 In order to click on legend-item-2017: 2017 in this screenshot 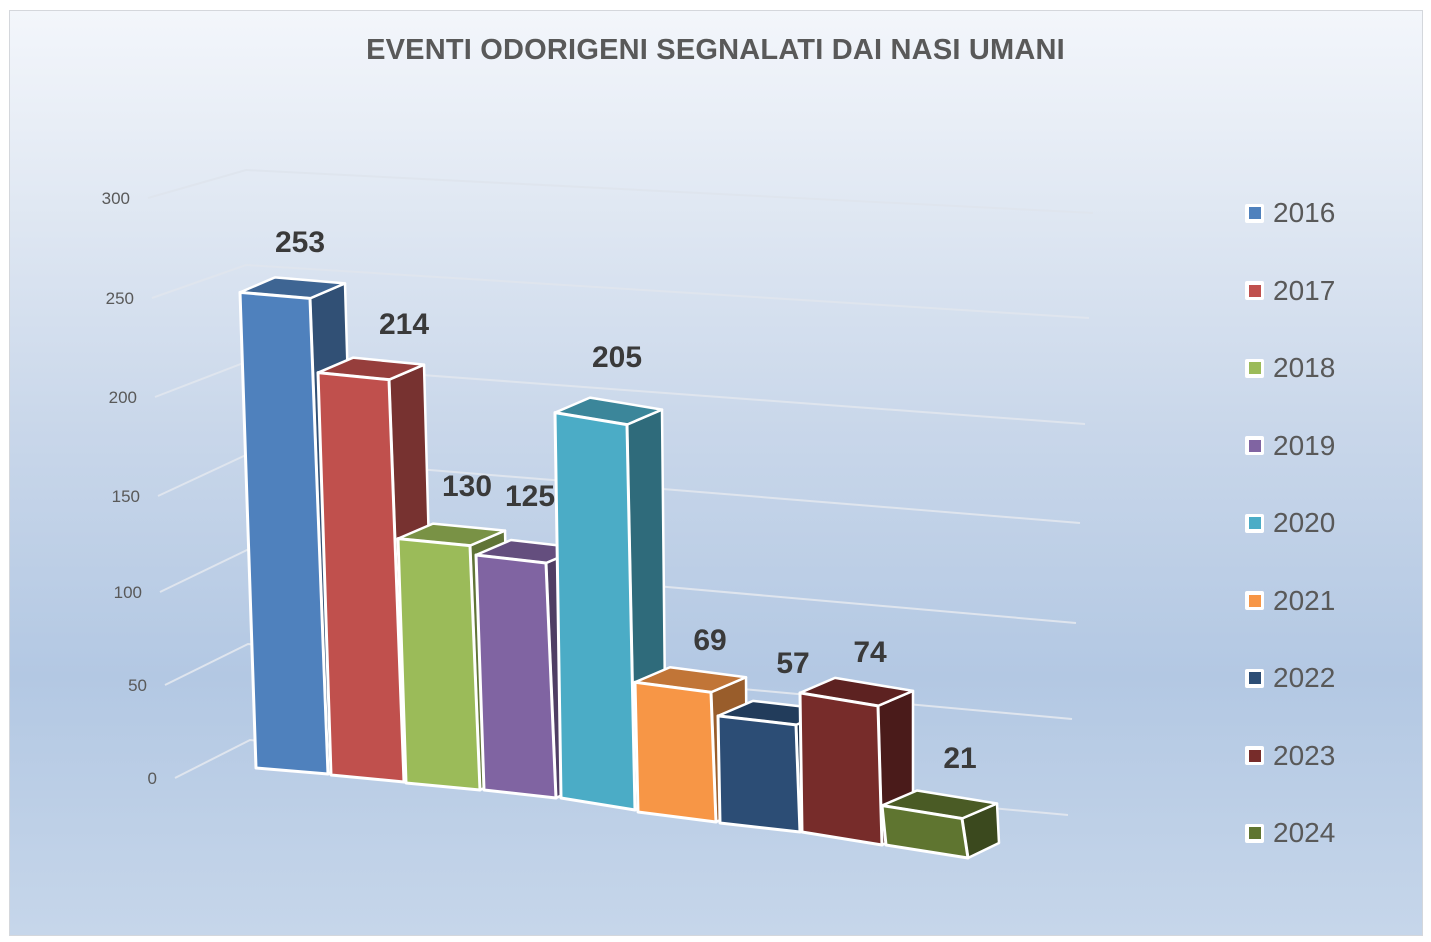, I will do `click(1290, 291)`.